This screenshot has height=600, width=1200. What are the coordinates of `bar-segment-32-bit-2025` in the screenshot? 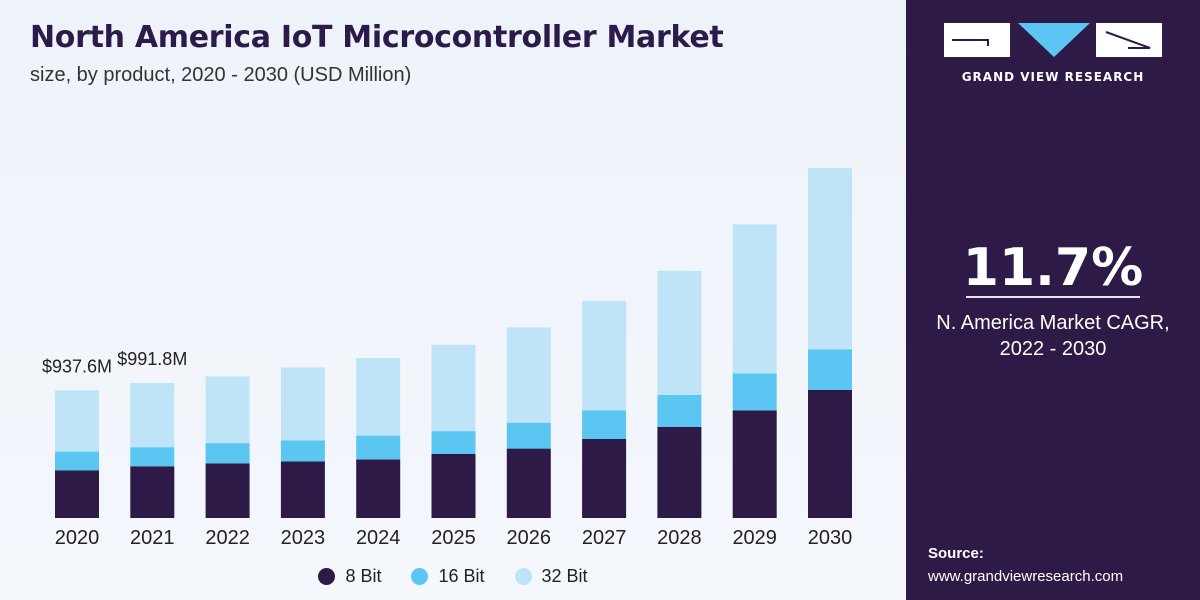 It's located at (453, 388).